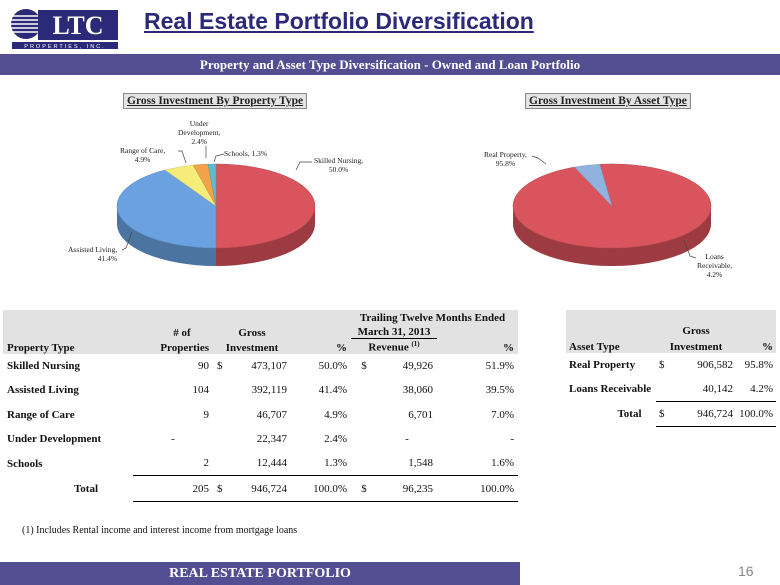  Describe the element at coordinates (321, 346) in the screenshot. I see `hdr-pct: %` at that location.